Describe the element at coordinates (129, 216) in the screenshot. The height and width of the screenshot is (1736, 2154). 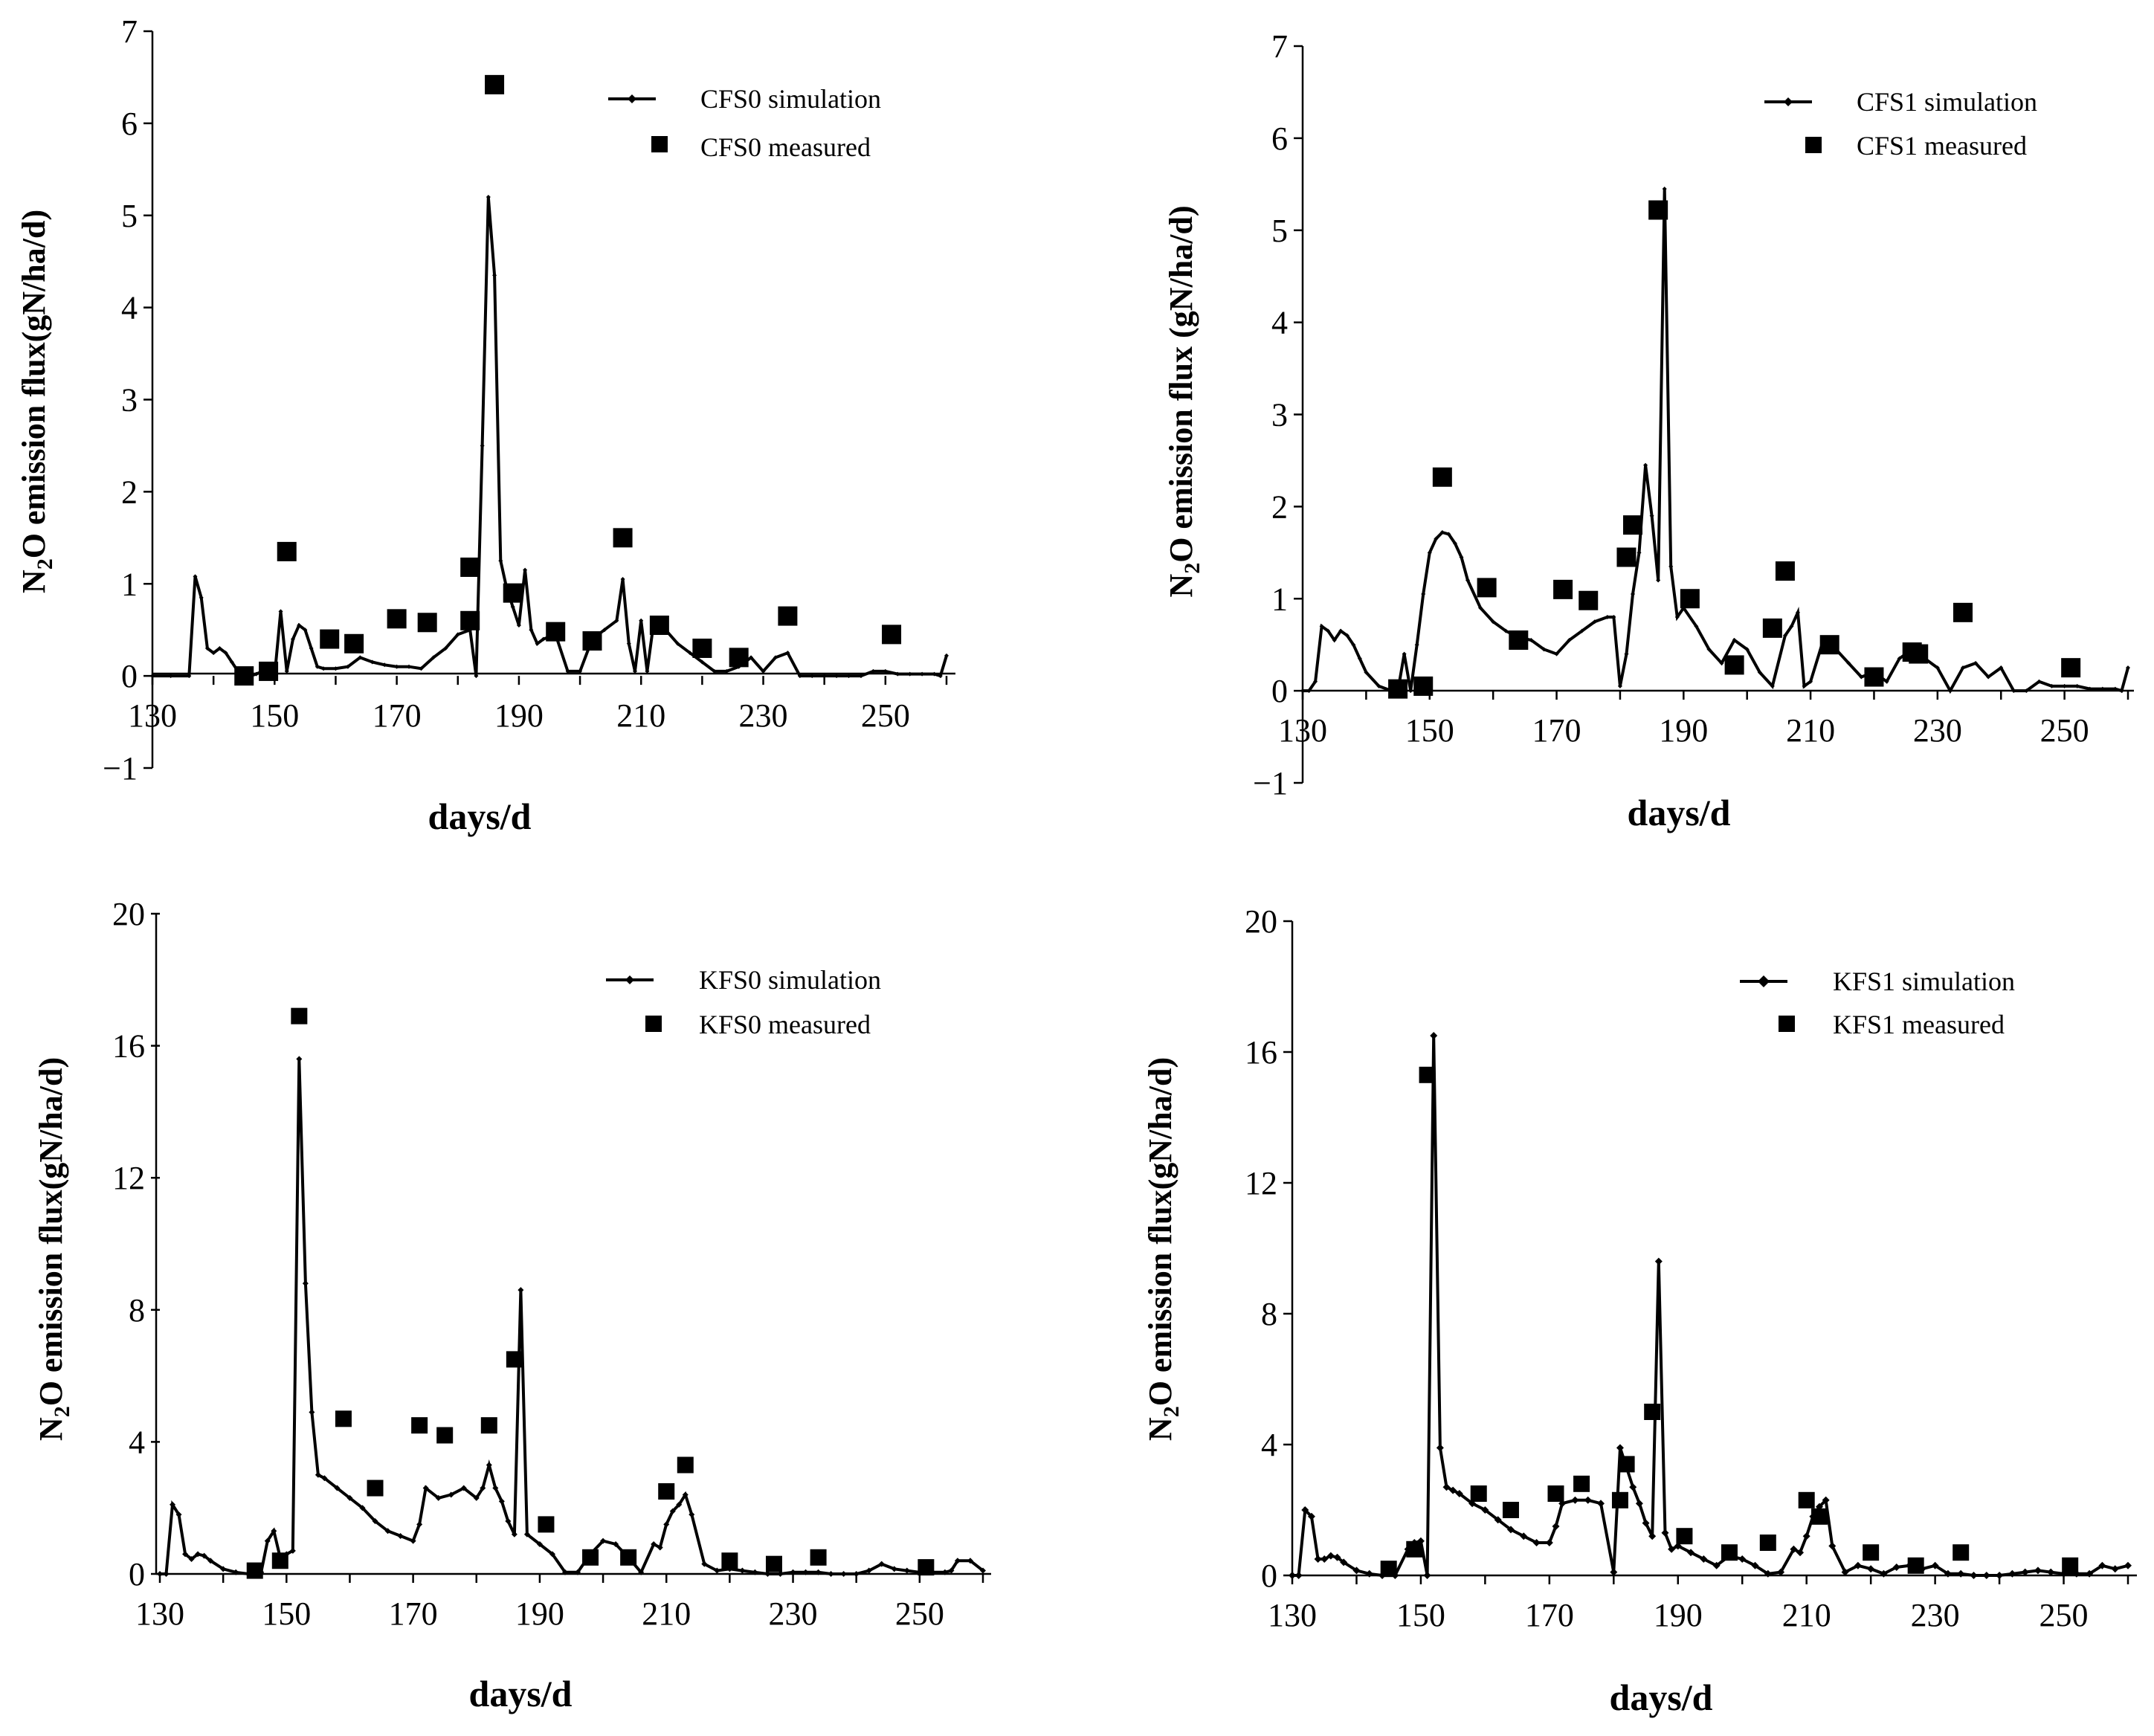
I see `y-tick-label-cfs0-6: 5` at that location.